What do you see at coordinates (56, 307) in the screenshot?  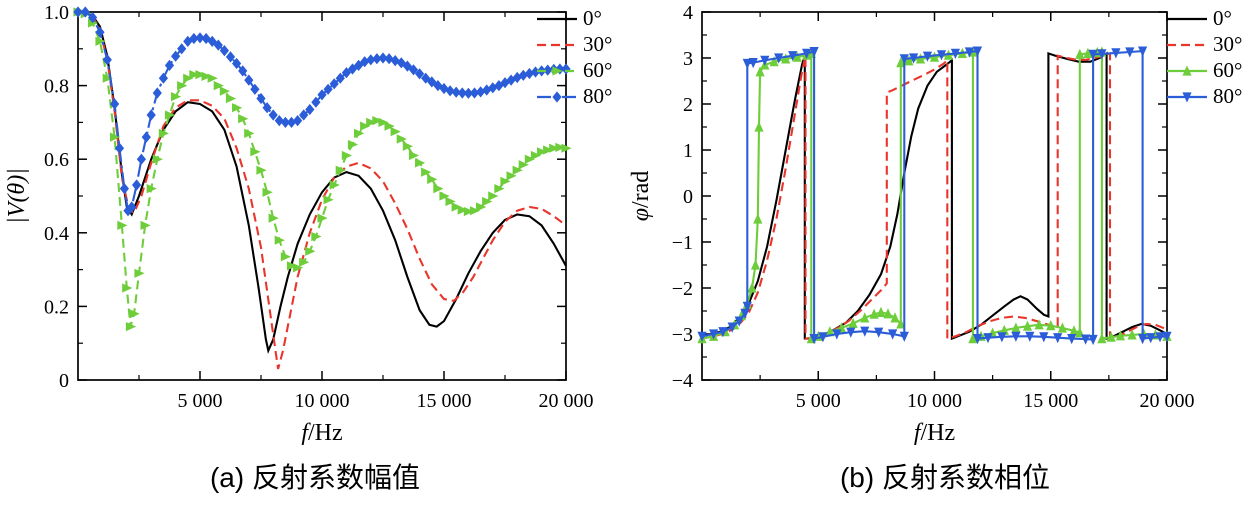 I see `y-tick-label: 0.2` at bounding box center [56, 307].